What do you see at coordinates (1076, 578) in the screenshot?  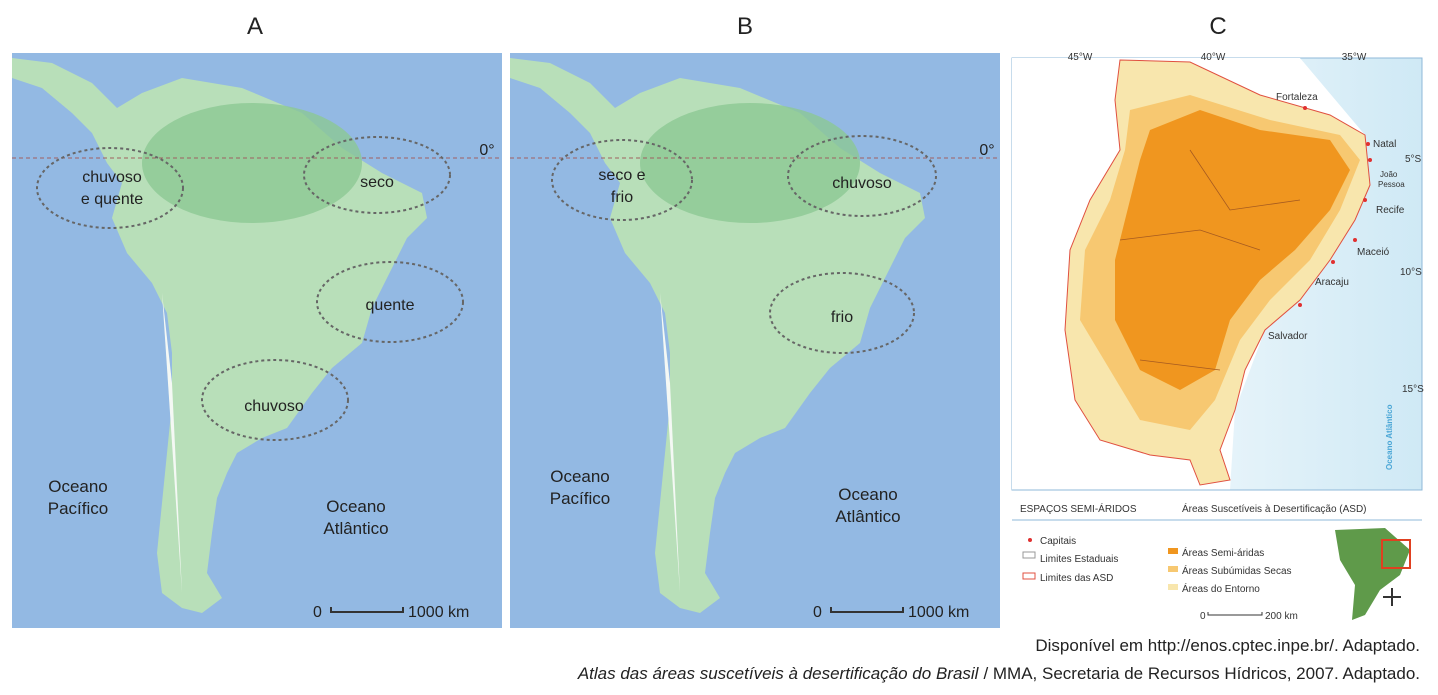 I see `legend-item: Limites das ASD` at bounding box center [1076, 578].